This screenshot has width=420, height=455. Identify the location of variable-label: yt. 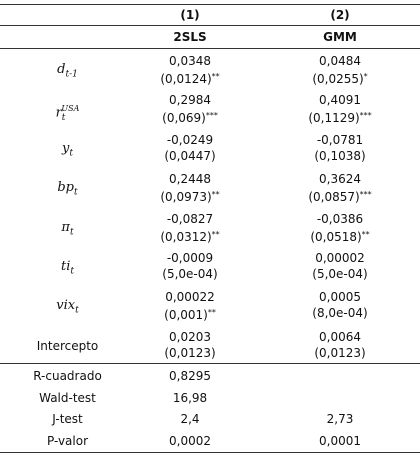
(67, 149).